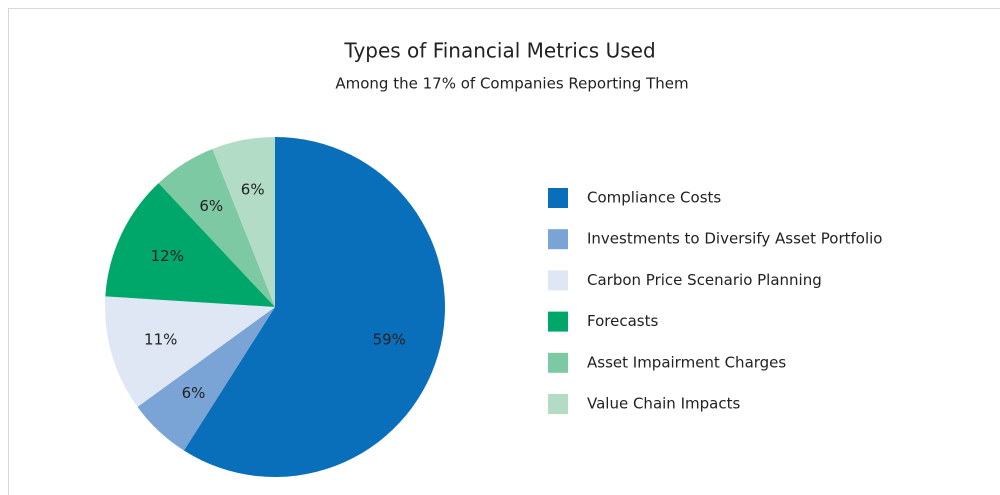 Image resolution: width=1000 pixels, height=495 pixels. I want to click on legend-label: Carbon Price Scenario Planning, so click(704, 280).